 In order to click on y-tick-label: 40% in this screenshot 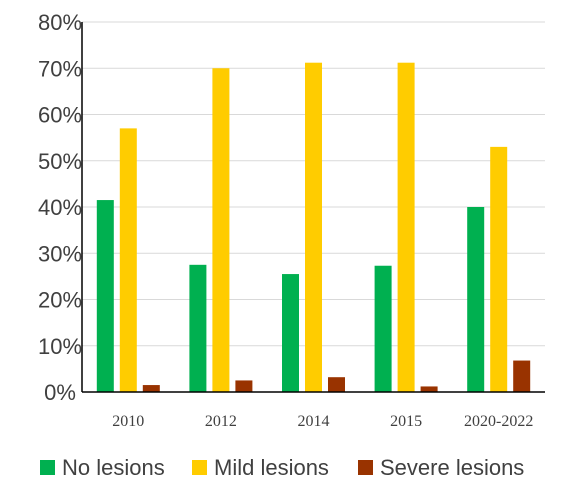, I will do `click(60, 207)`.